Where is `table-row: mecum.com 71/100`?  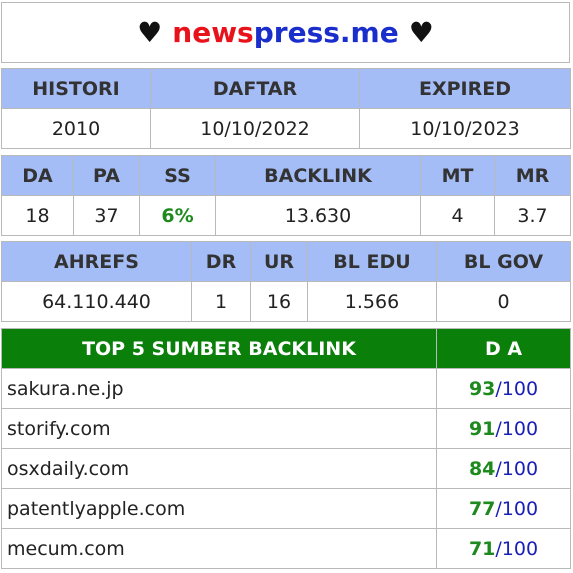
table-row: mecum.com 71/100 is located at coordinates (286, 548).